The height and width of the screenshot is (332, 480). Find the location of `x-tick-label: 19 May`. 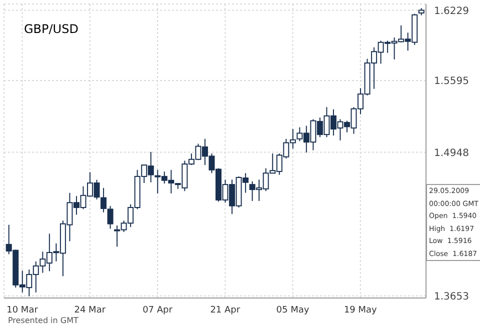

x-tick-label: 19 May is located at coordinates (361, 310).